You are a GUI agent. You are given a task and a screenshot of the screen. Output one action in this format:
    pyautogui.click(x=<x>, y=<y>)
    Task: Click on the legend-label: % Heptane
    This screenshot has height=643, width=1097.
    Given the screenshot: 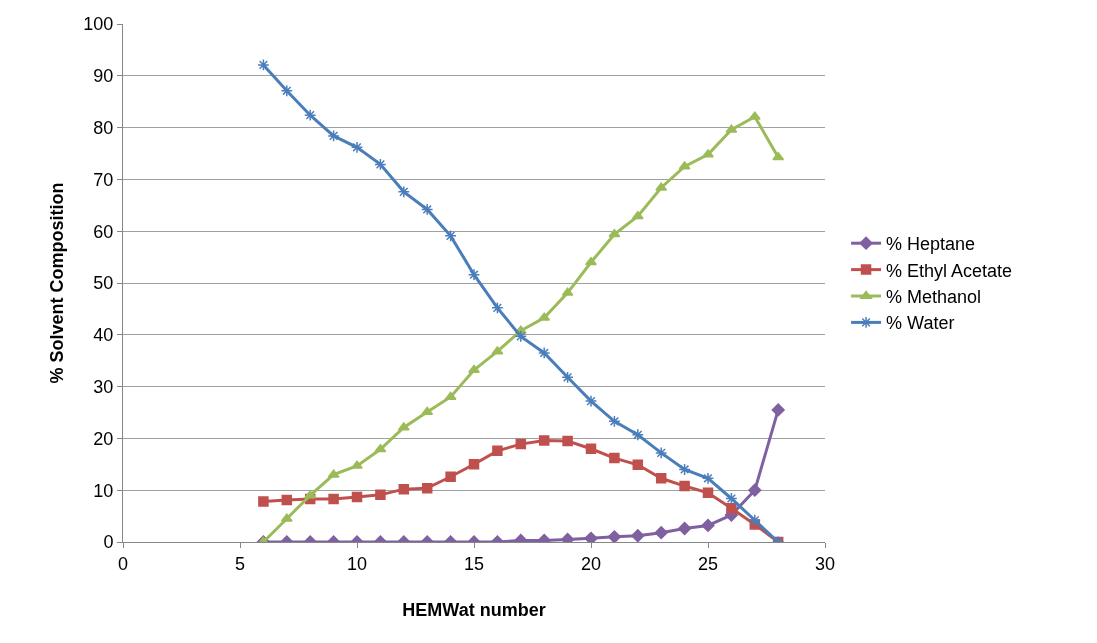 What is the action you would take?
    pyautogui.click(x=931, y=244)
    